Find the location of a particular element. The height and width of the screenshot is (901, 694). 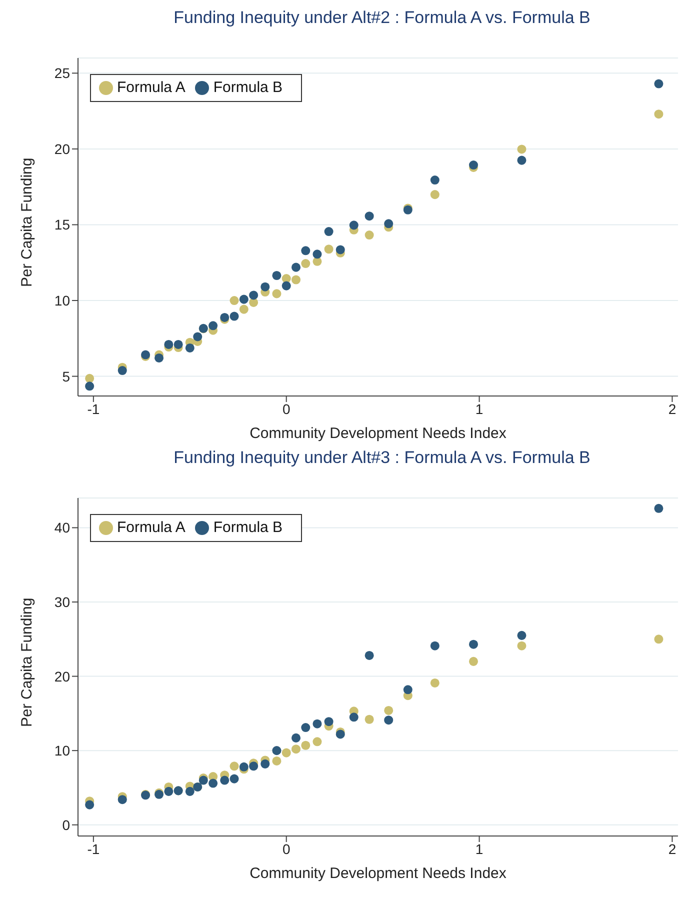

y-tick-label: 40 is located at coordinates (62, 528).